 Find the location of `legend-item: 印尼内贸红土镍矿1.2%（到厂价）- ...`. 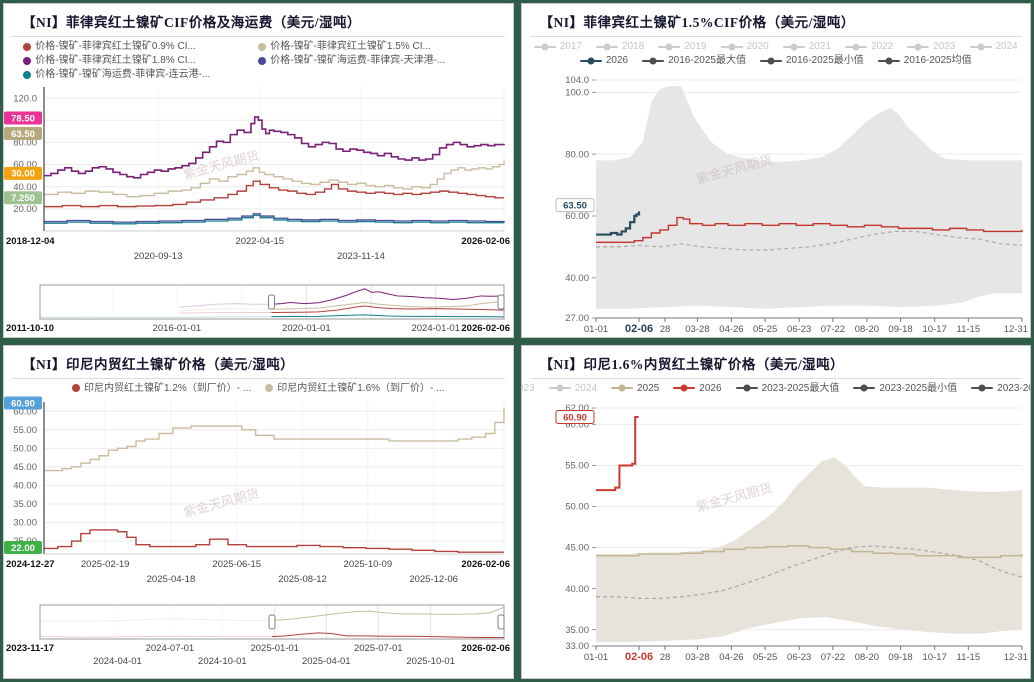

legend-item: 印尼内贸红土镍矿1.2%（到厂价）- ... is located at coordinates (161, 388).